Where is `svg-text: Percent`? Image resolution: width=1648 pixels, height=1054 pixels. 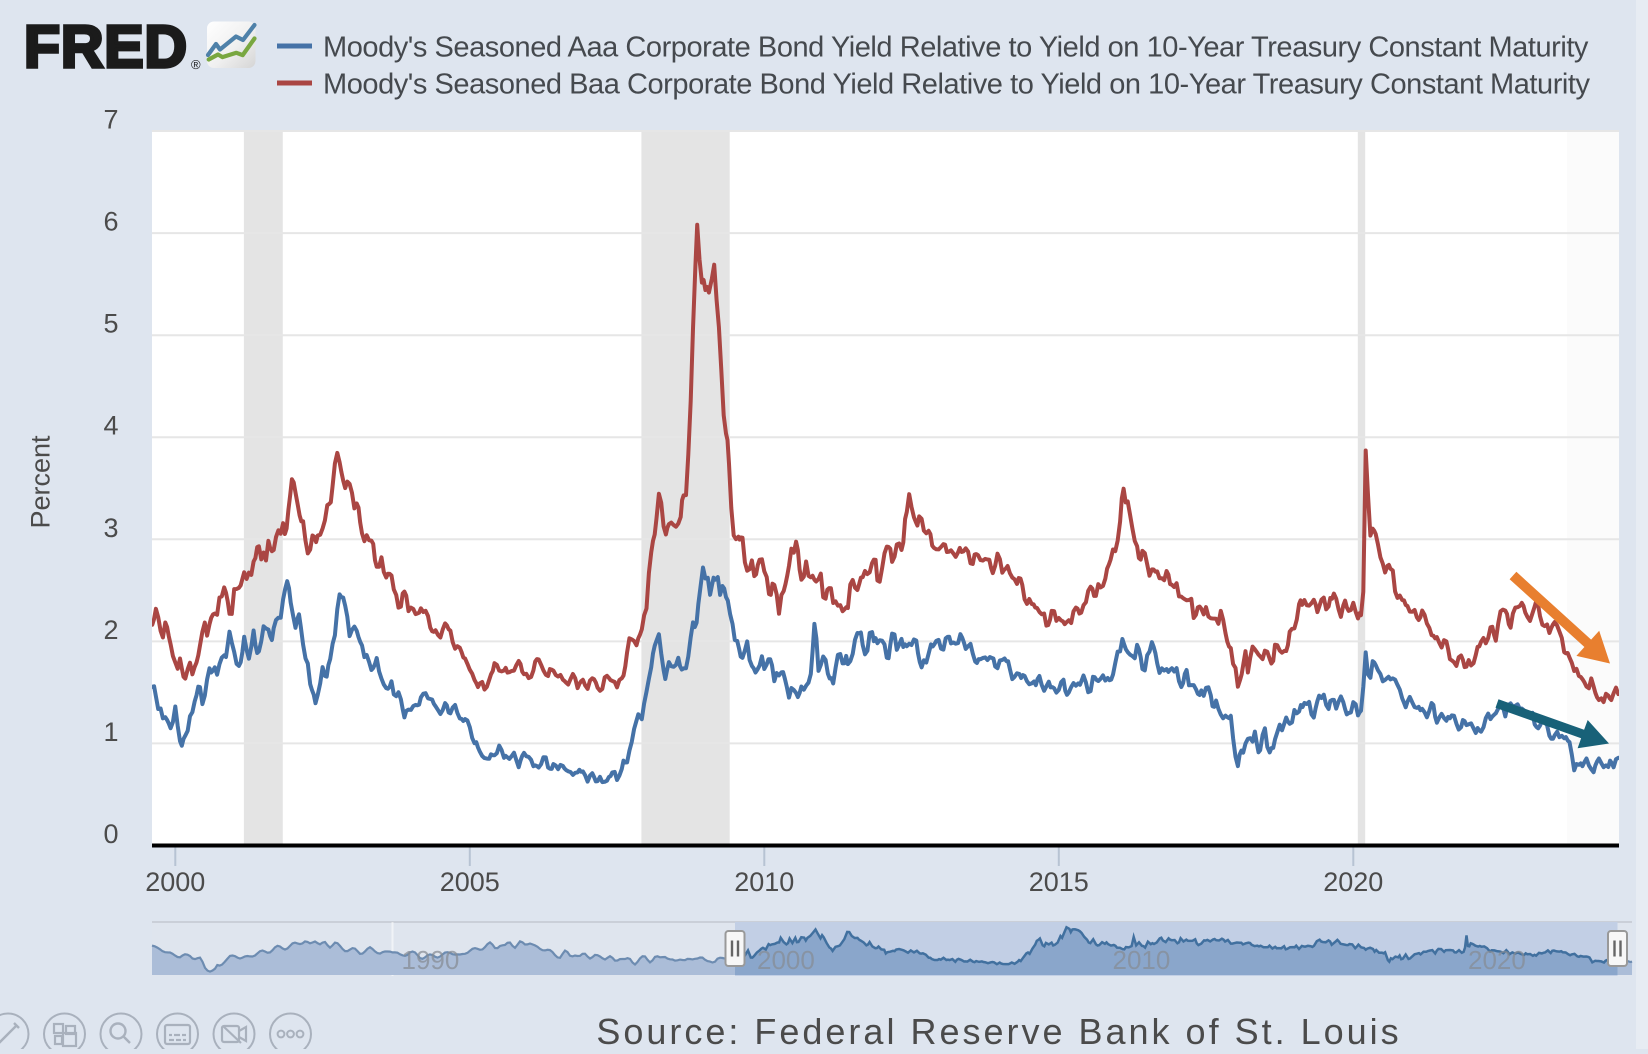
svg-text: Percent is located at coordinates (41, 482).